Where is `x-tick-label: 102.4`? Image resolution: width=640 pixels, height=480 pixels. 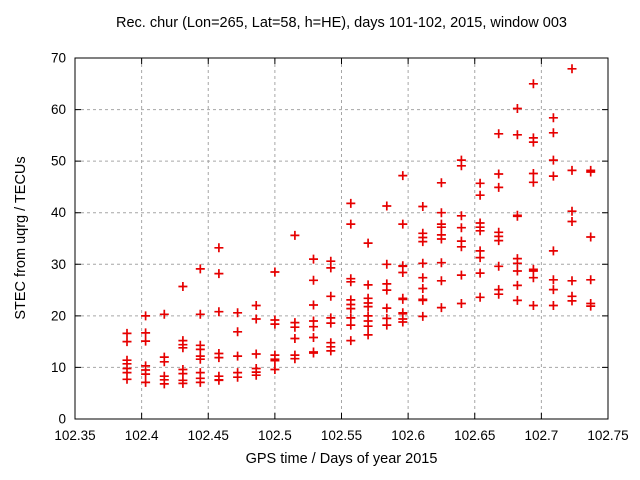
x-tick-label: 102.4 is located at coordinates (142, 435).